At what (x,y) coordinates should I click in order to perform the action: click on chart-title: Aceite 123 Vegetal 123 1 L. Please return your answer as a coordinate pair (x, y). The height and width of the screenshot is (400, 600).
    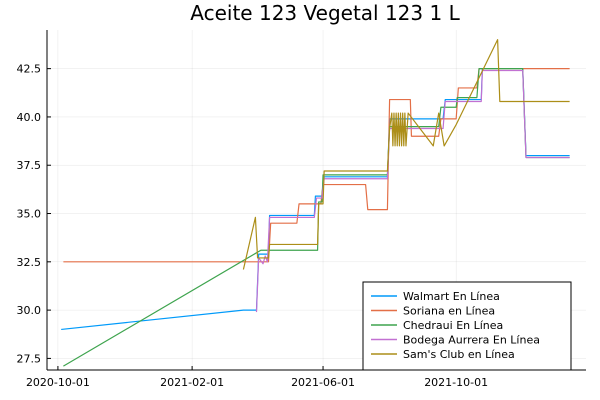
    Looking at the image, I should click on (325, 13).